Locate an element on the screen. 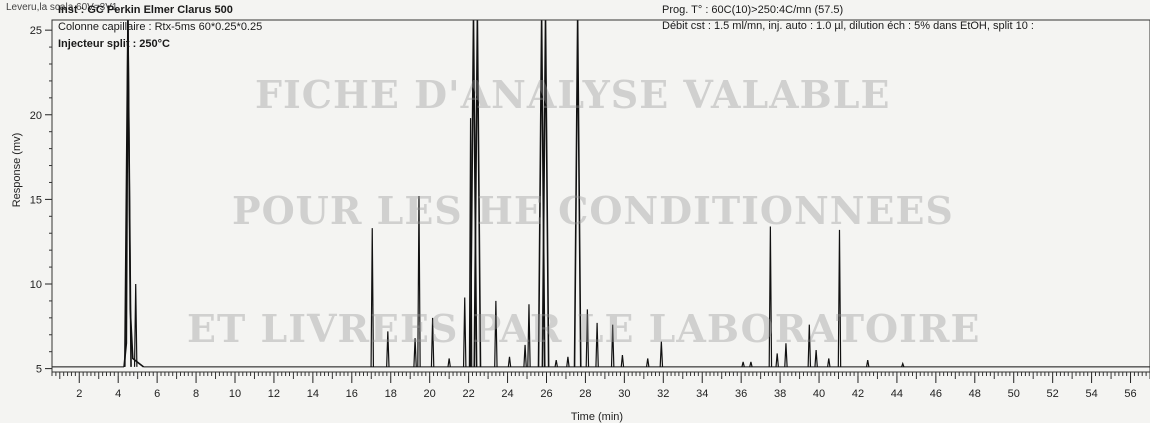  x-tick-label: 36 is located at coordinates (741, 394).